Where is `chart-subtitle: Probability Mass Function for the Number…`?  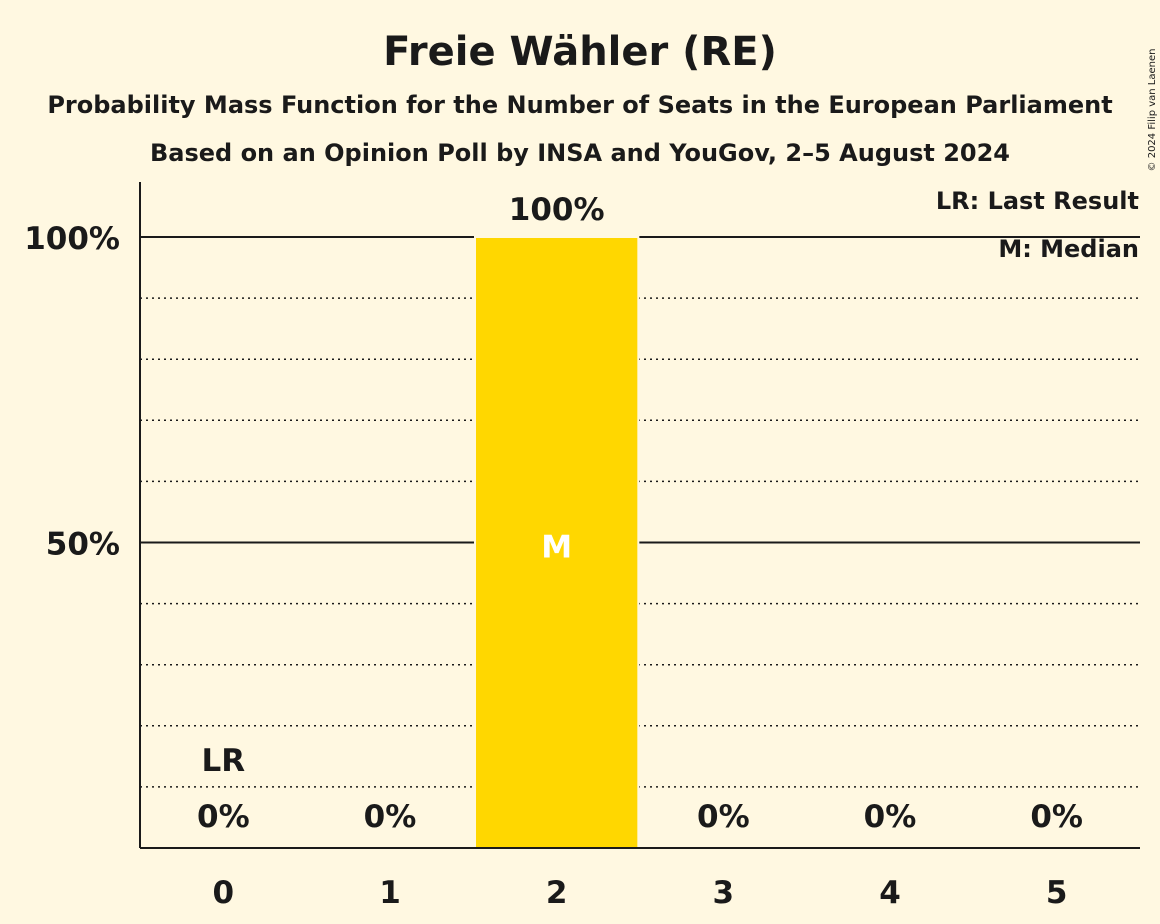 chart-subtitle: Probability Mass Function for the Number… is located at coordinates (579, 105).